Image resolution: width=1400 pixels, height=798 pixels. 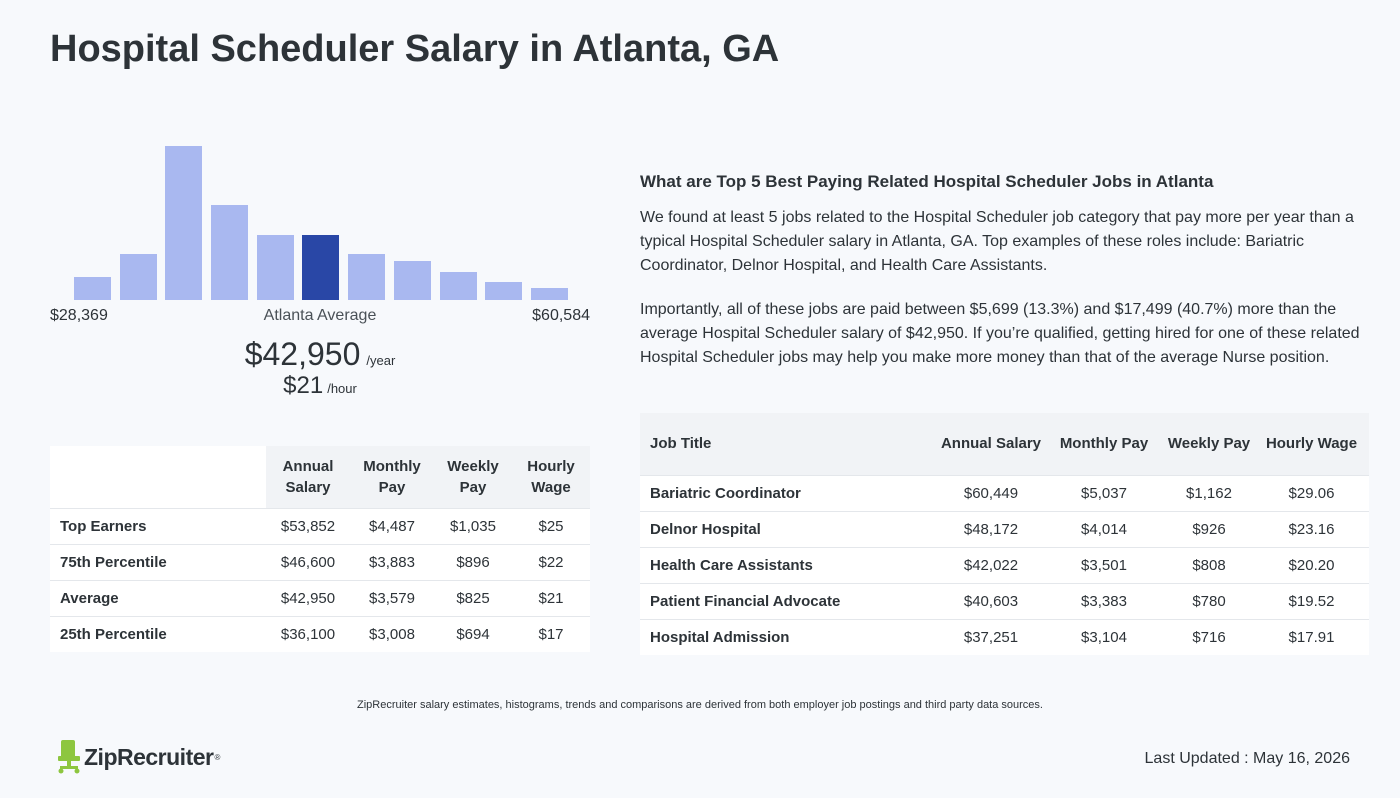 What do you see at coordinates (381, 360) in the screenshot?
I see `average-annual-unit: /year` at bounding box center [381, 360].